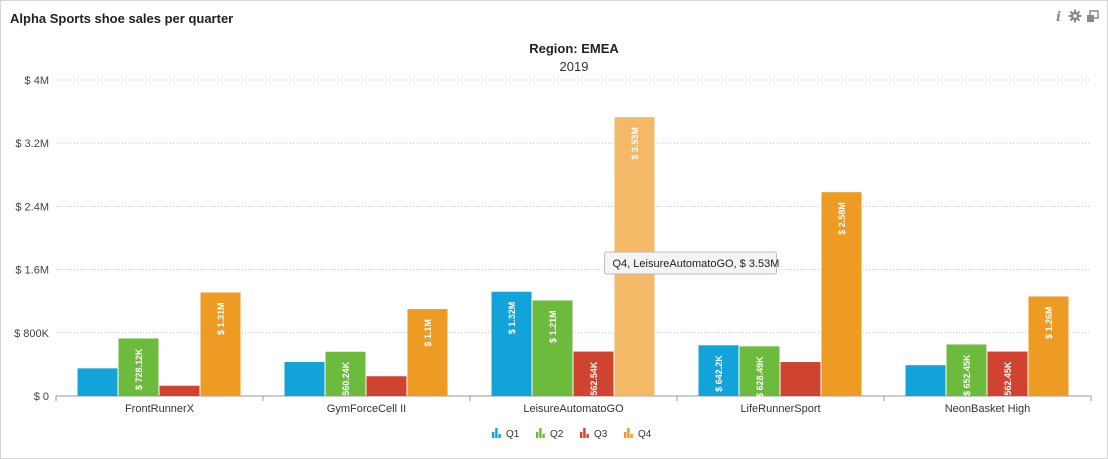 The height and width of the screenshot is (459, 1108). I want to click on y-tick-label: $ 0, so click(41, 397).